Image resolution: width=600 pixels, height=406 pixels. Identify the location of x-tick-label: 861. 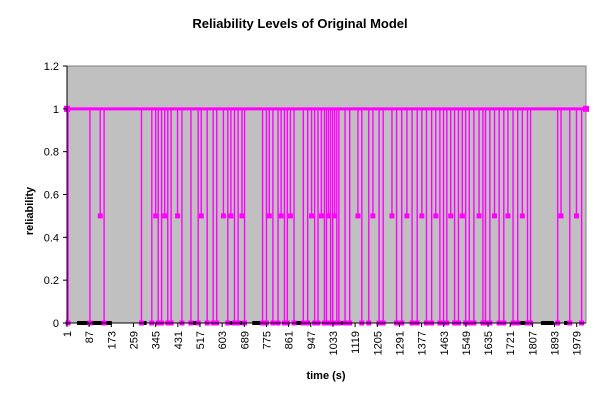
(290, 340).